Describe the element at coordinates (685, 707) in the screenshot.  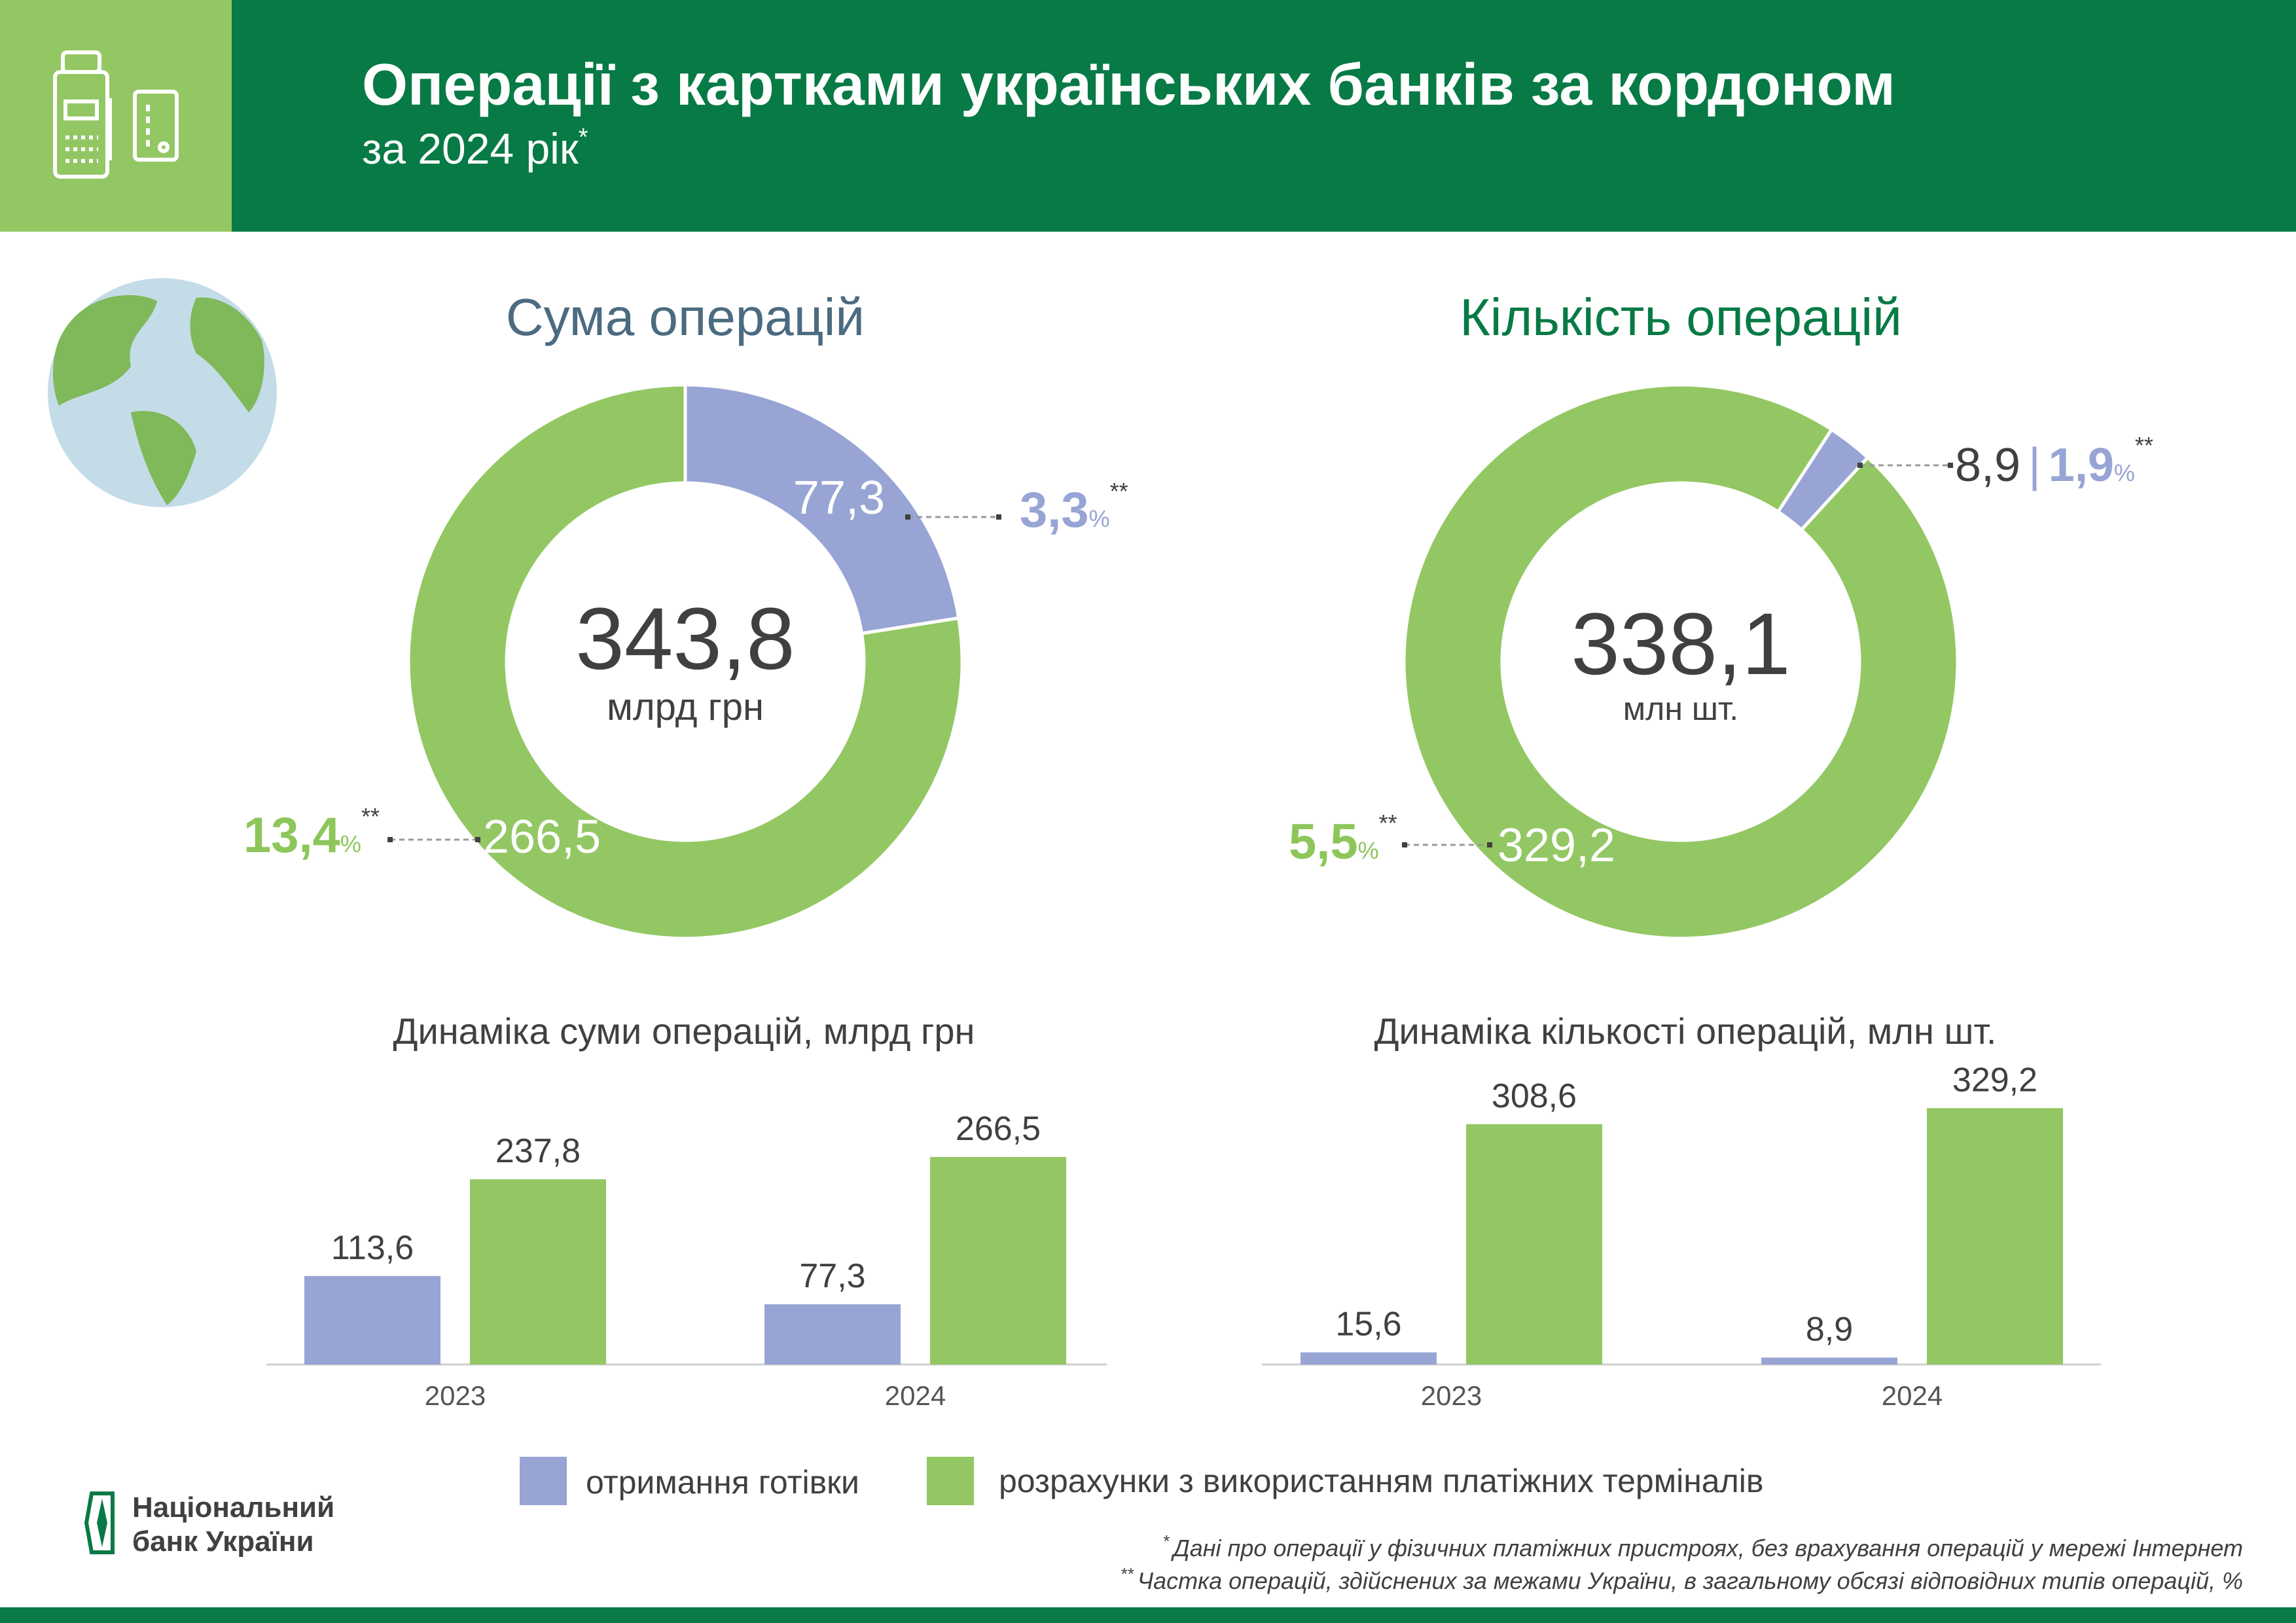
I see `sum-total-unit: млрд грн` at that location.